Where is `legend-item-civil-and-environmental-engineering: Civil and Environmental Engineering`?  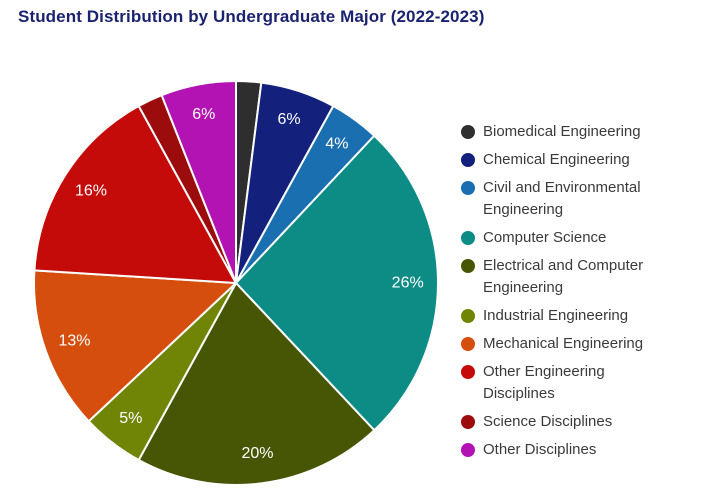 legend-item-civil-and-environmental-engineering: Civil and Environmental Engineering is located at coordinates (586, 199).